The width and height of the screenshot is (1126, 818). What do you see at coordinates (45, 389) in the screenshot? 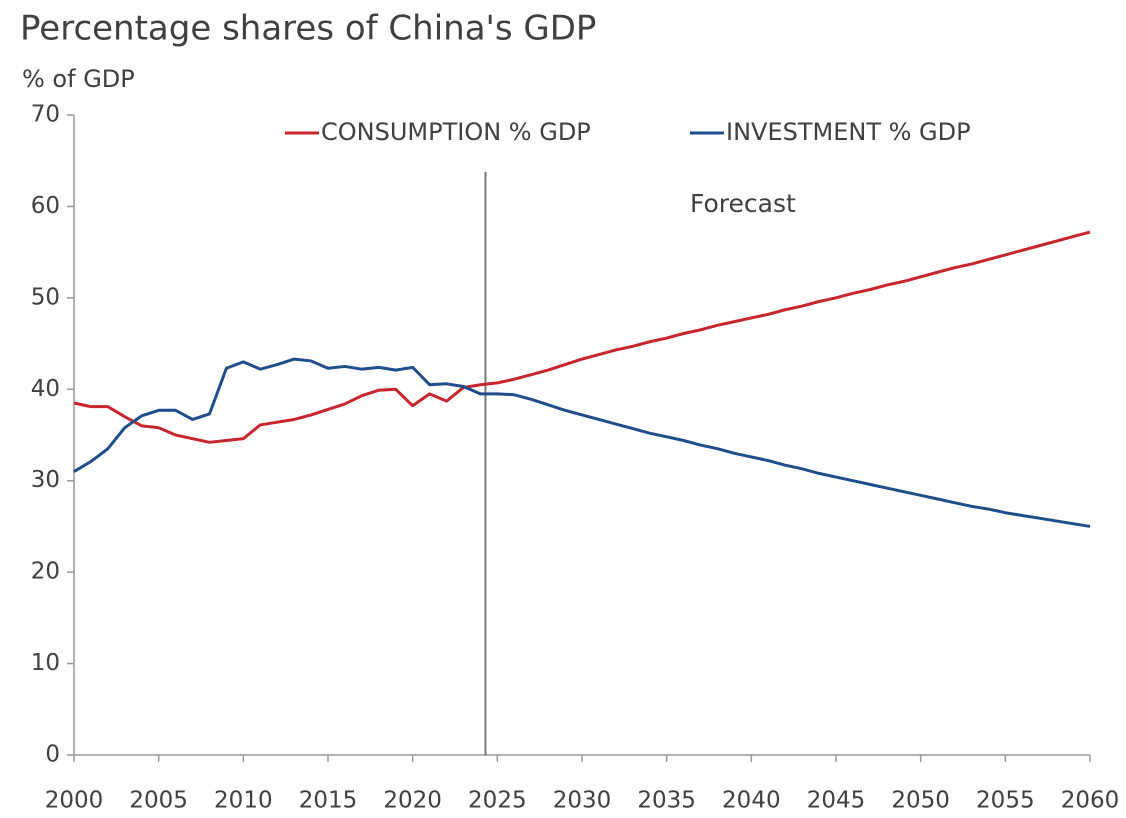
I see `y-tick-label: 40` at bounding box center [45, 389].